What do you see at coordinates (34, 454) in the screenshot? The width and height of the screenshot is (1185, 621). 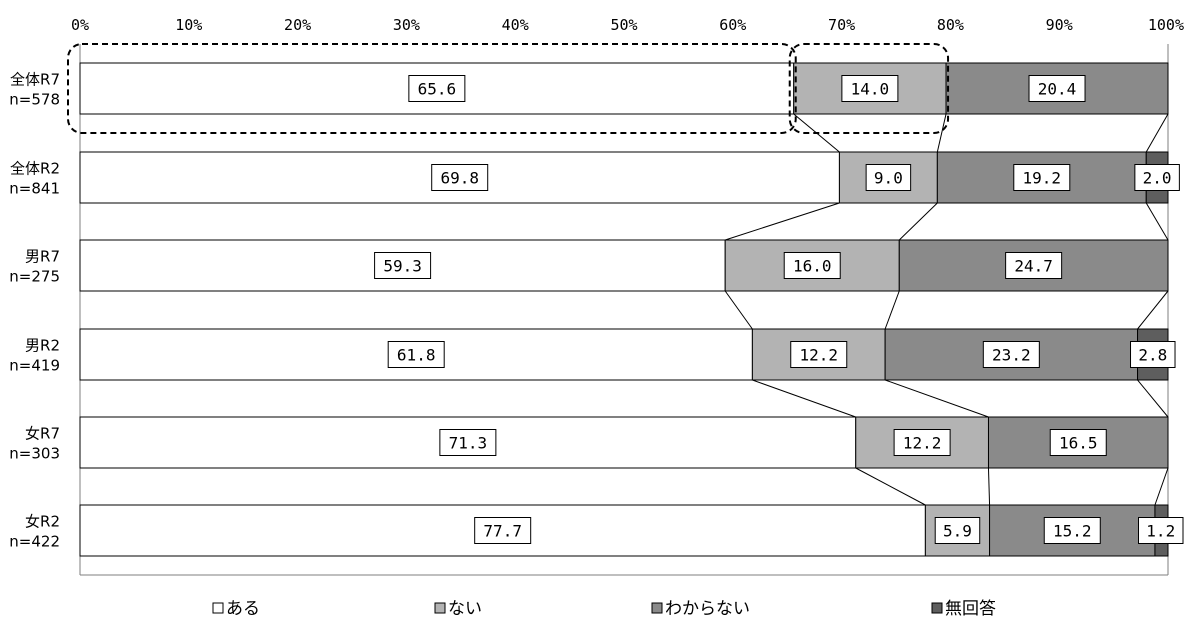 I see `category-sample-size: n=303` at bounding box center [34, 454].